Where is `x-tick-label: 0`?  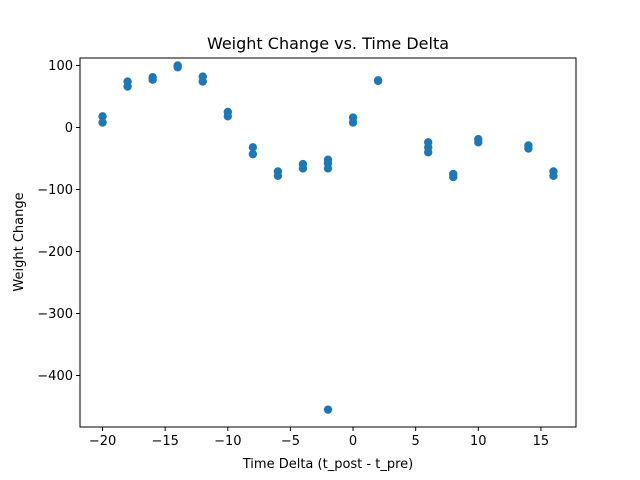 x-tick-label: 0 is located at coordinates (353, 441).